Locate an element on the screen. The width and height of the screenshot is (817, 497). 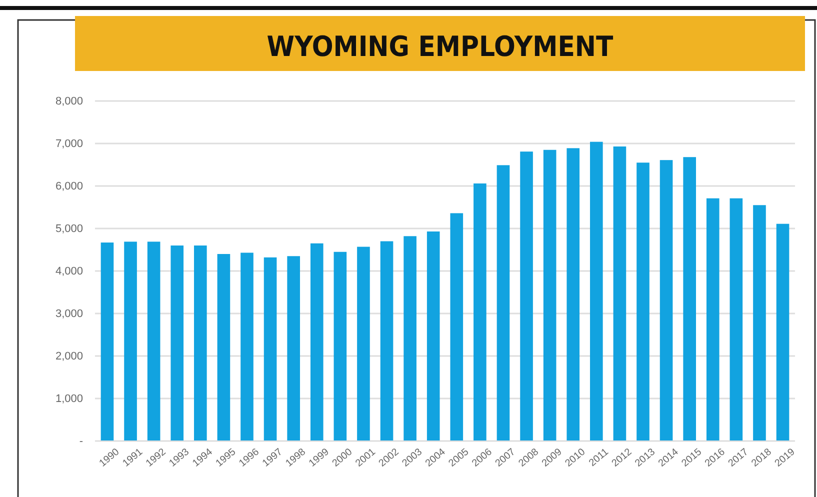
y-tick-label: - is located at coordinates (81, 442).